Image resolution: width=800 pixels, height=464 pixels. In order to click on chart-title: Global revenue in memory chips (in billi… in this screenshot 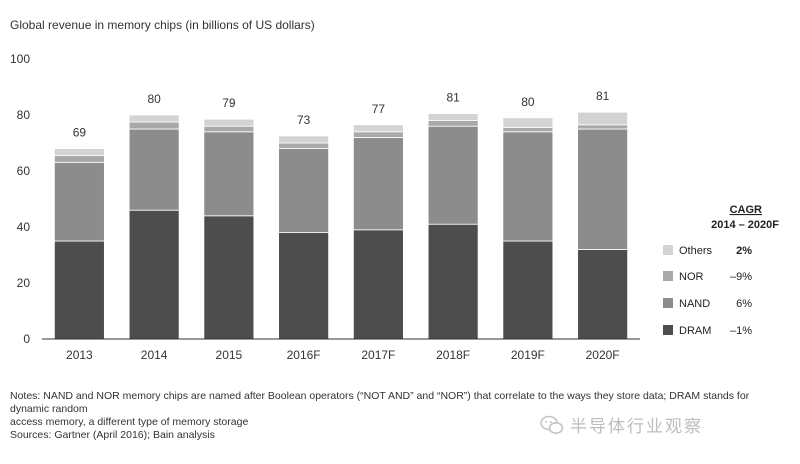, I will do `click(162, 25)`.